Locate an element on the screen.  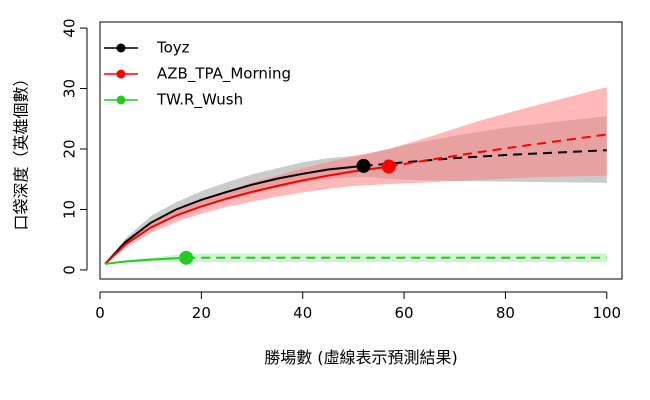
legend: Toyz AZB_TPA_Morning TW.R_Wush is located at coordinates (197, 74).